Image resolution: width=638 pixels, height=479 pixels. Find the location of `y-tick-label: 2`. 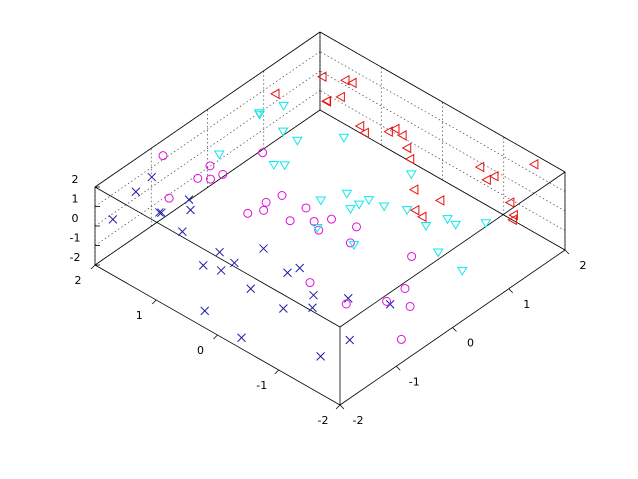

y-tick-label: 2 is located at coordinates (78, 280).